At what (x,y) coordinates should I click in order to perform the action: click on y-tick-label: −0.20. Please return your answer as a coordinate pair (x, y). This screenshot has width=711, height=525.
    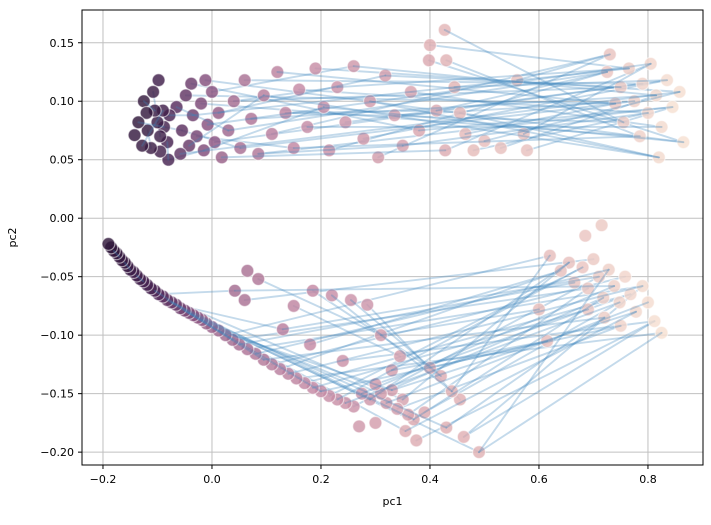
    Looking at the image, I should click on (57, 452).